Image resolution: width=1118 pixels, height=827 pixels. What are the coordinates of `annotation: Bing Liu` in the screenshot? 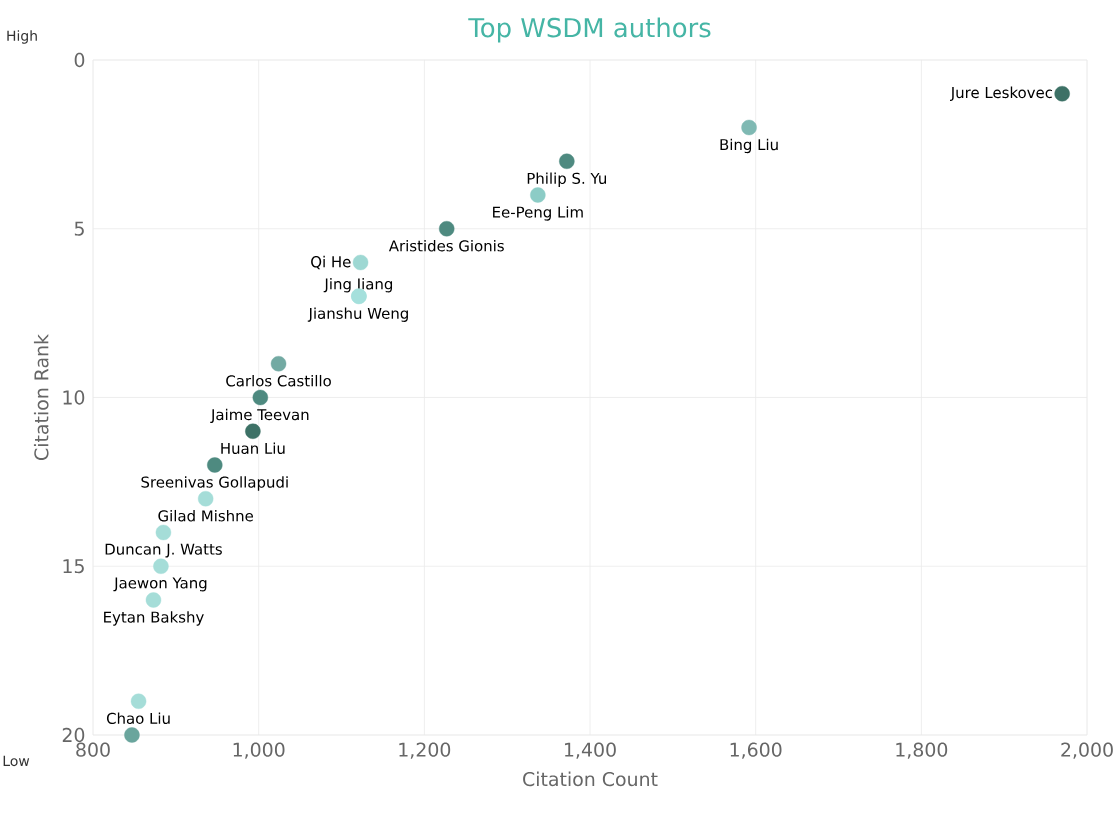 It's located at (749, 146).